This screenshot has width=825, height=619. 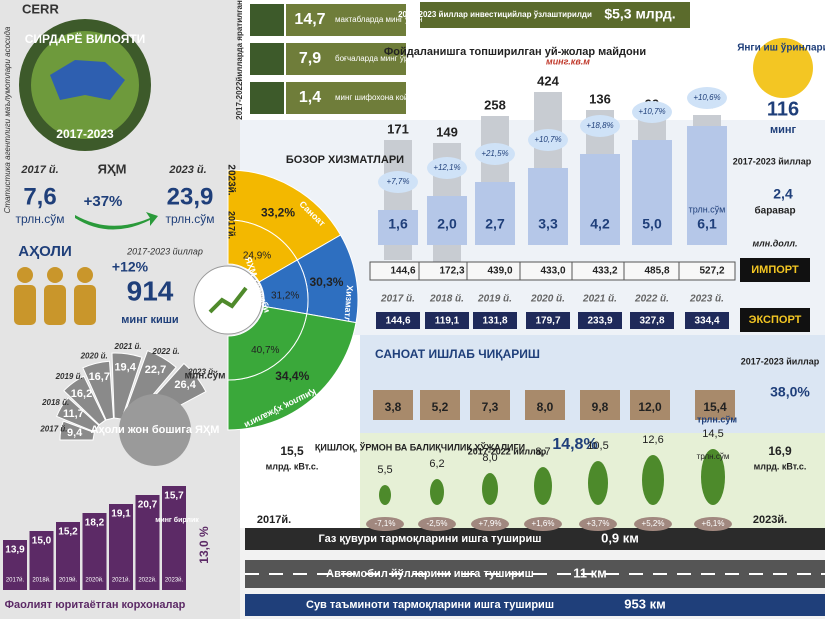 What do you see at coordinates (775, 270) in the screenshot?
I see `import-box` at bounding box center [775, 270].